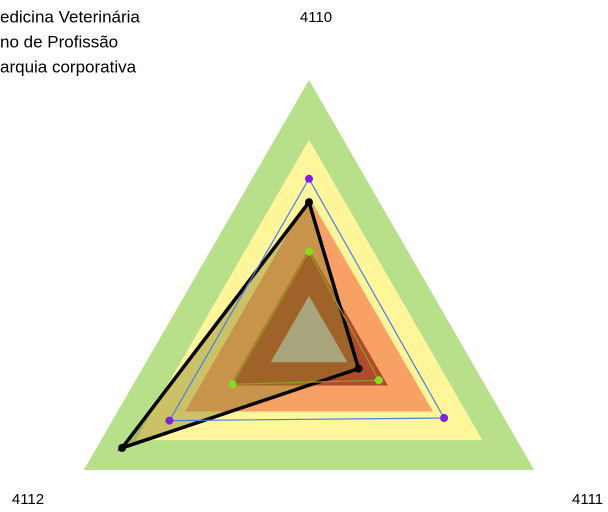  What do you see at coordinates (68, 66) in the screenshot?
I see `legend-entry: arquia corporativa` at bounding box center [68, 66].